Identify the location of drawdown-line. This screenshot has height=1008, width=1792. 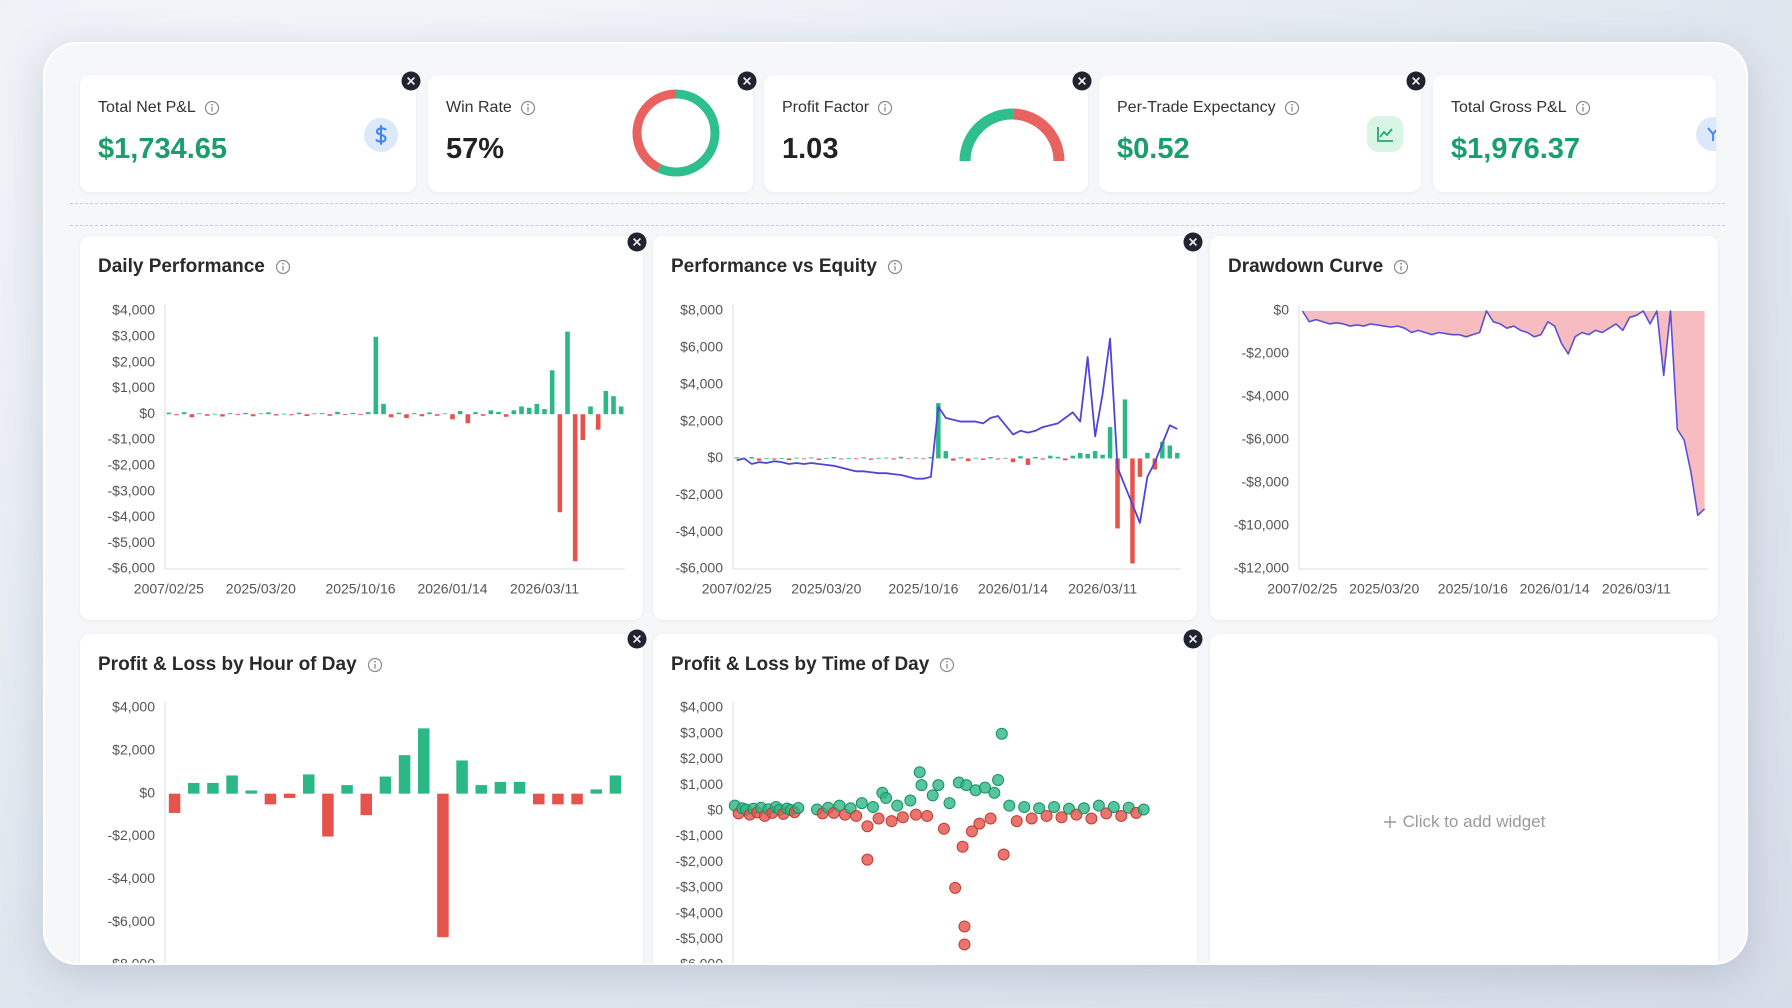
(1503, 413).